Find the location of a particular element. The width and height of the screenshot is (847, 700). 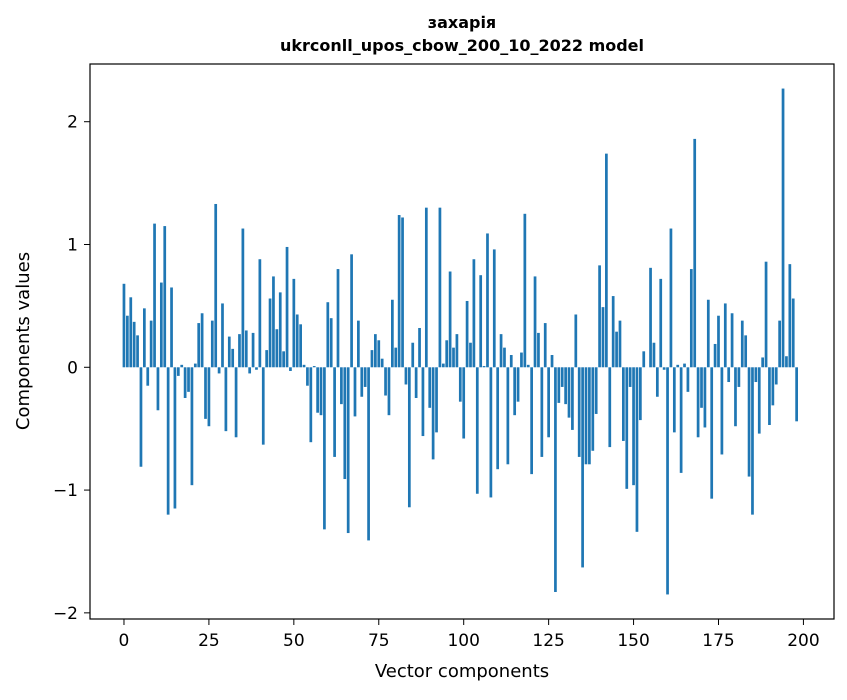

chart-title-line-2: ukrconll_upos_cbow_200_10_2022 model is located at coordinates (462, 45).